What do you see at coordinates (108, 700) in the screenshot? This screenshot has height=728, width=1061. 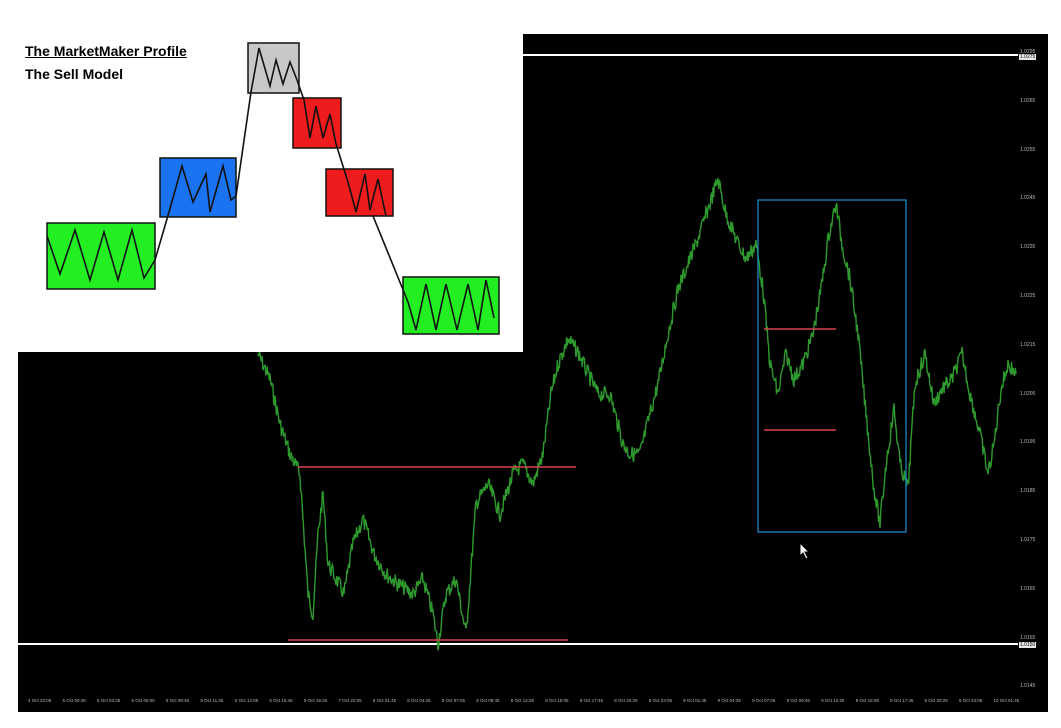 I see `time-tick-label: 5 Oct 03:25` at bounding box center [108, 700].